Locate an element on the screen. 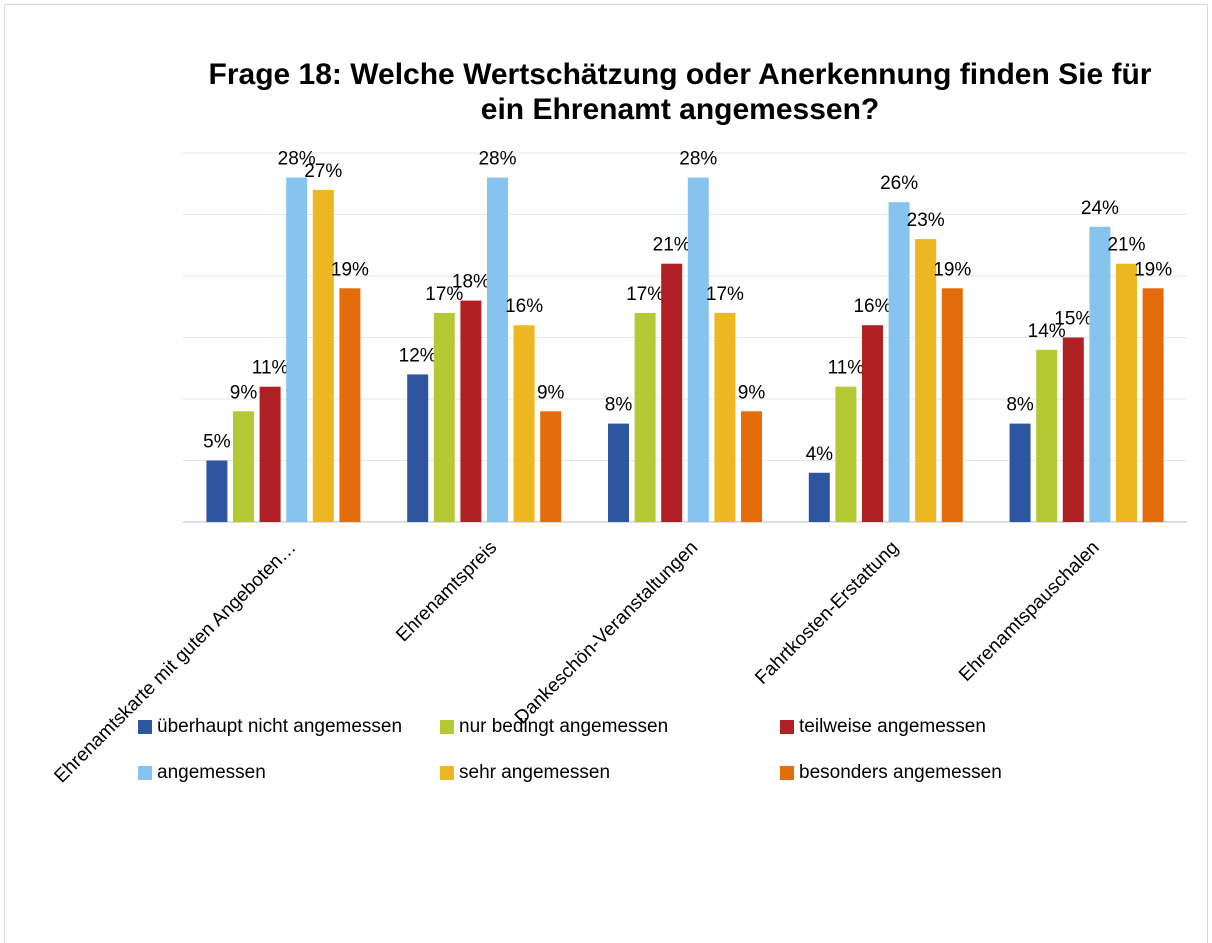 This screenshot has height=943, width=1212. data-label: 26% is located at coordinates (899, 183).